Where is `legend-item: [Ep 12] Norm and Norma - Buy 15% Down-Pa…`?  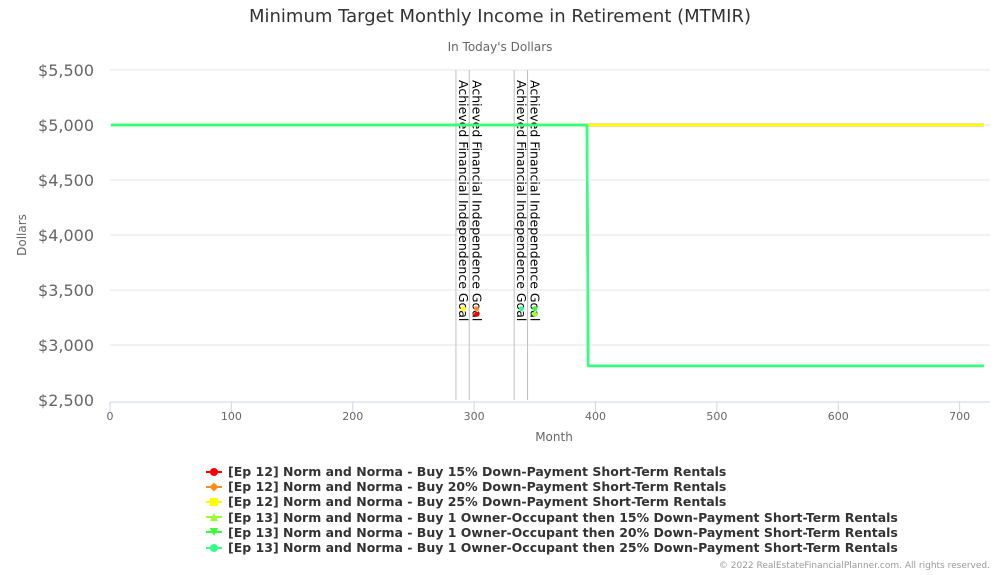
legend-item: [Ep 12] Norm and Norma - Buy 15% Down-Pa… is located at coordinates (552, 471).